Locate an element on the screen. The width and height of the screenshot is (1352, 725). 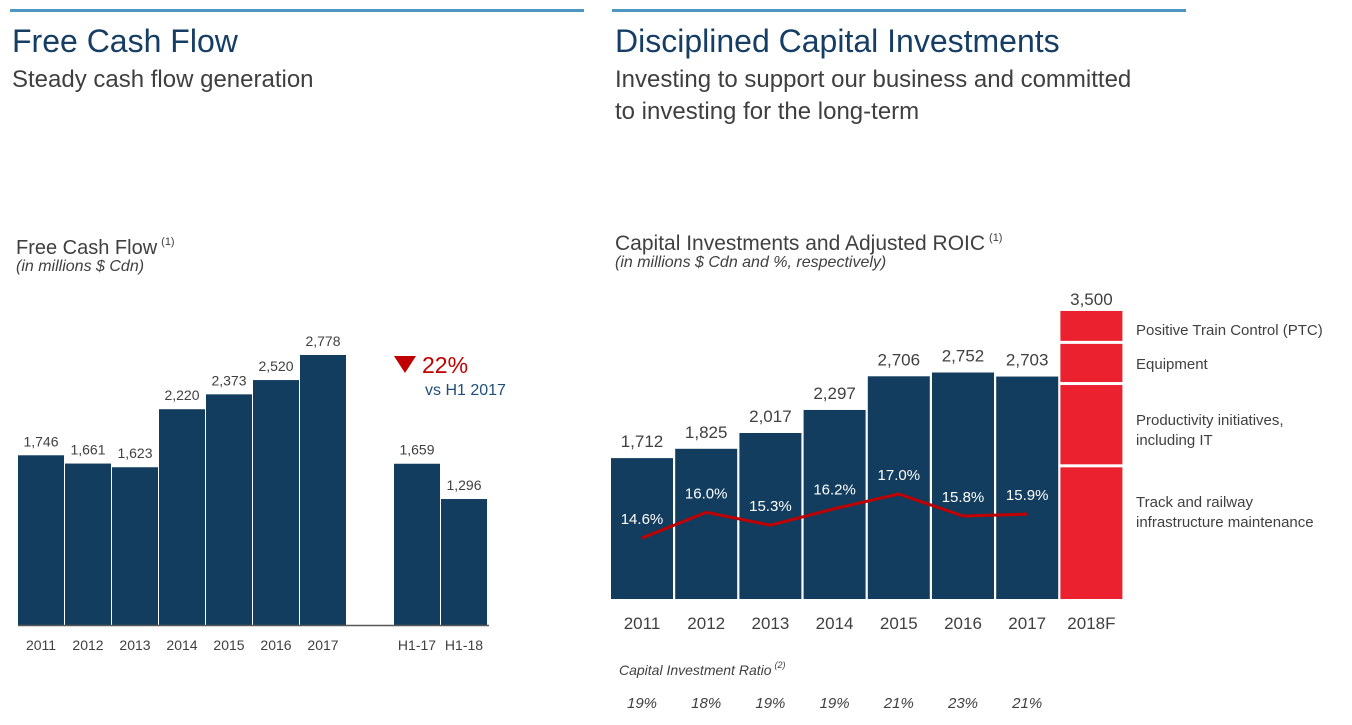
forecast-segment-label-0: Track and railway is located at coordinates (1194, 502).